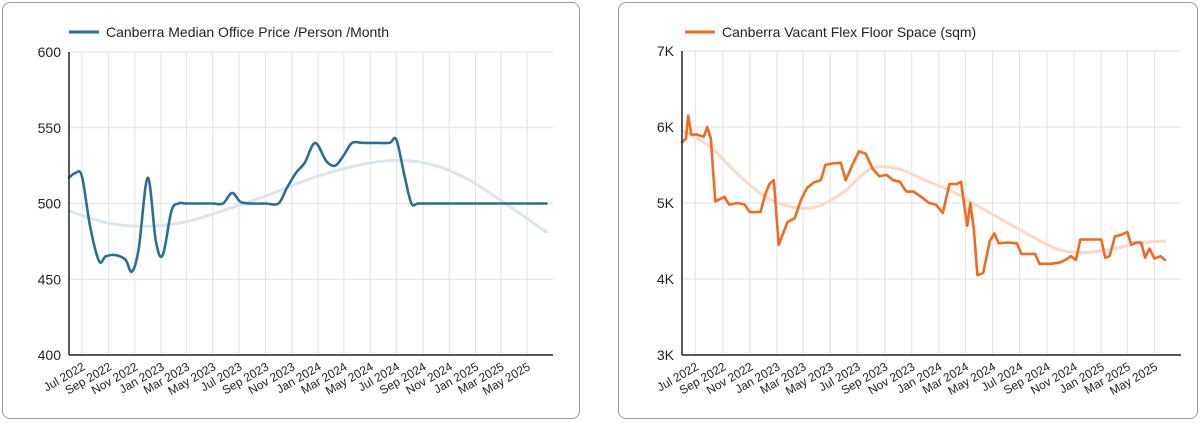 Image resolution: width=1200 pixels, height=423 pixels. Describe the element at coordinates (50, 52) in the screenshot. I see `y-tick-label: 600` at that location.